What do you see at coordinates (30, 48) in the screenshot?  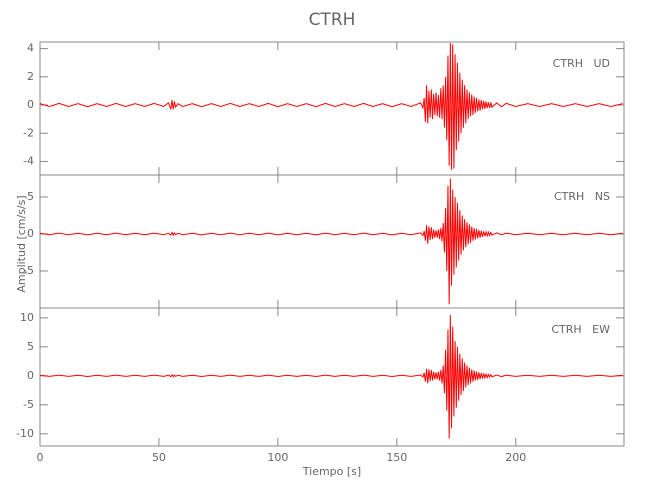 I see `y-tick-label: 4` at bounding box center [30, 48].